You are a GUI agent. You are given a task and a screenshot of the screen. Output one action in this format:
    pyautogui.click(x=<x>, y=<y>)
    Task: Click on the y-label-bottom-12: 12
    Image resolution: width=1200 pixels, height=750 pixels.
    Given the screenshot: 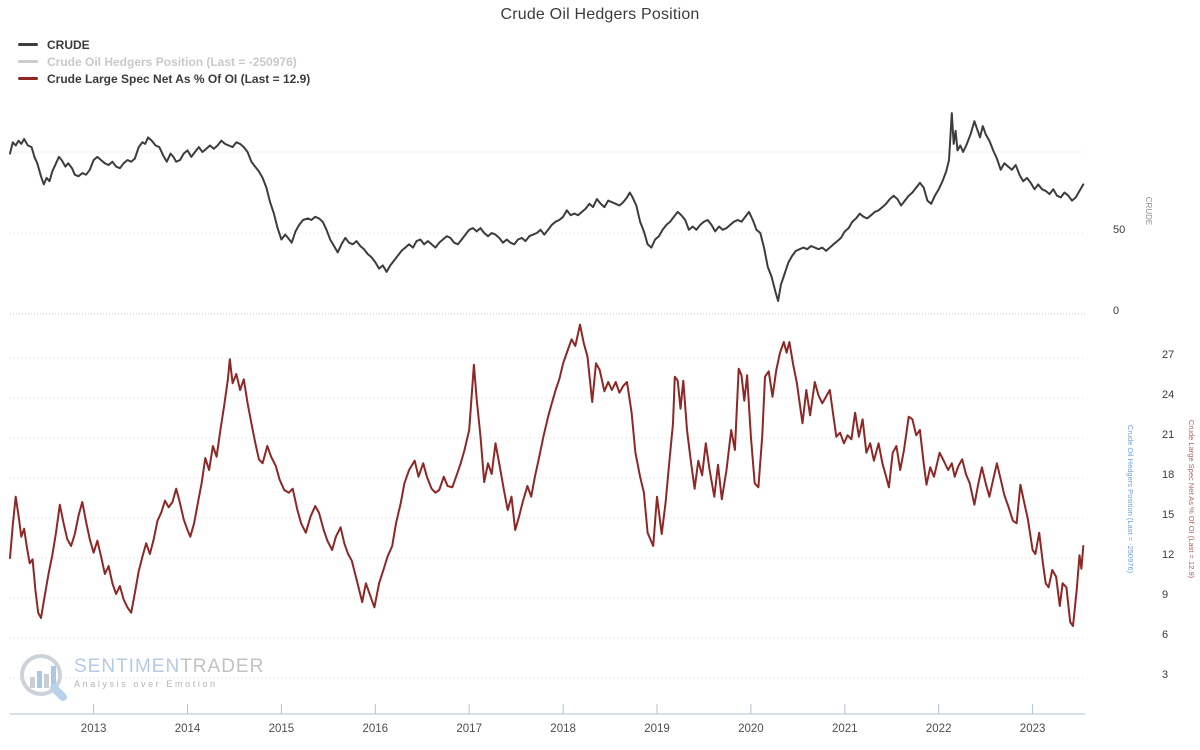 What is the action you would take?
    pyautogui.click(x=1168, y=555)
    